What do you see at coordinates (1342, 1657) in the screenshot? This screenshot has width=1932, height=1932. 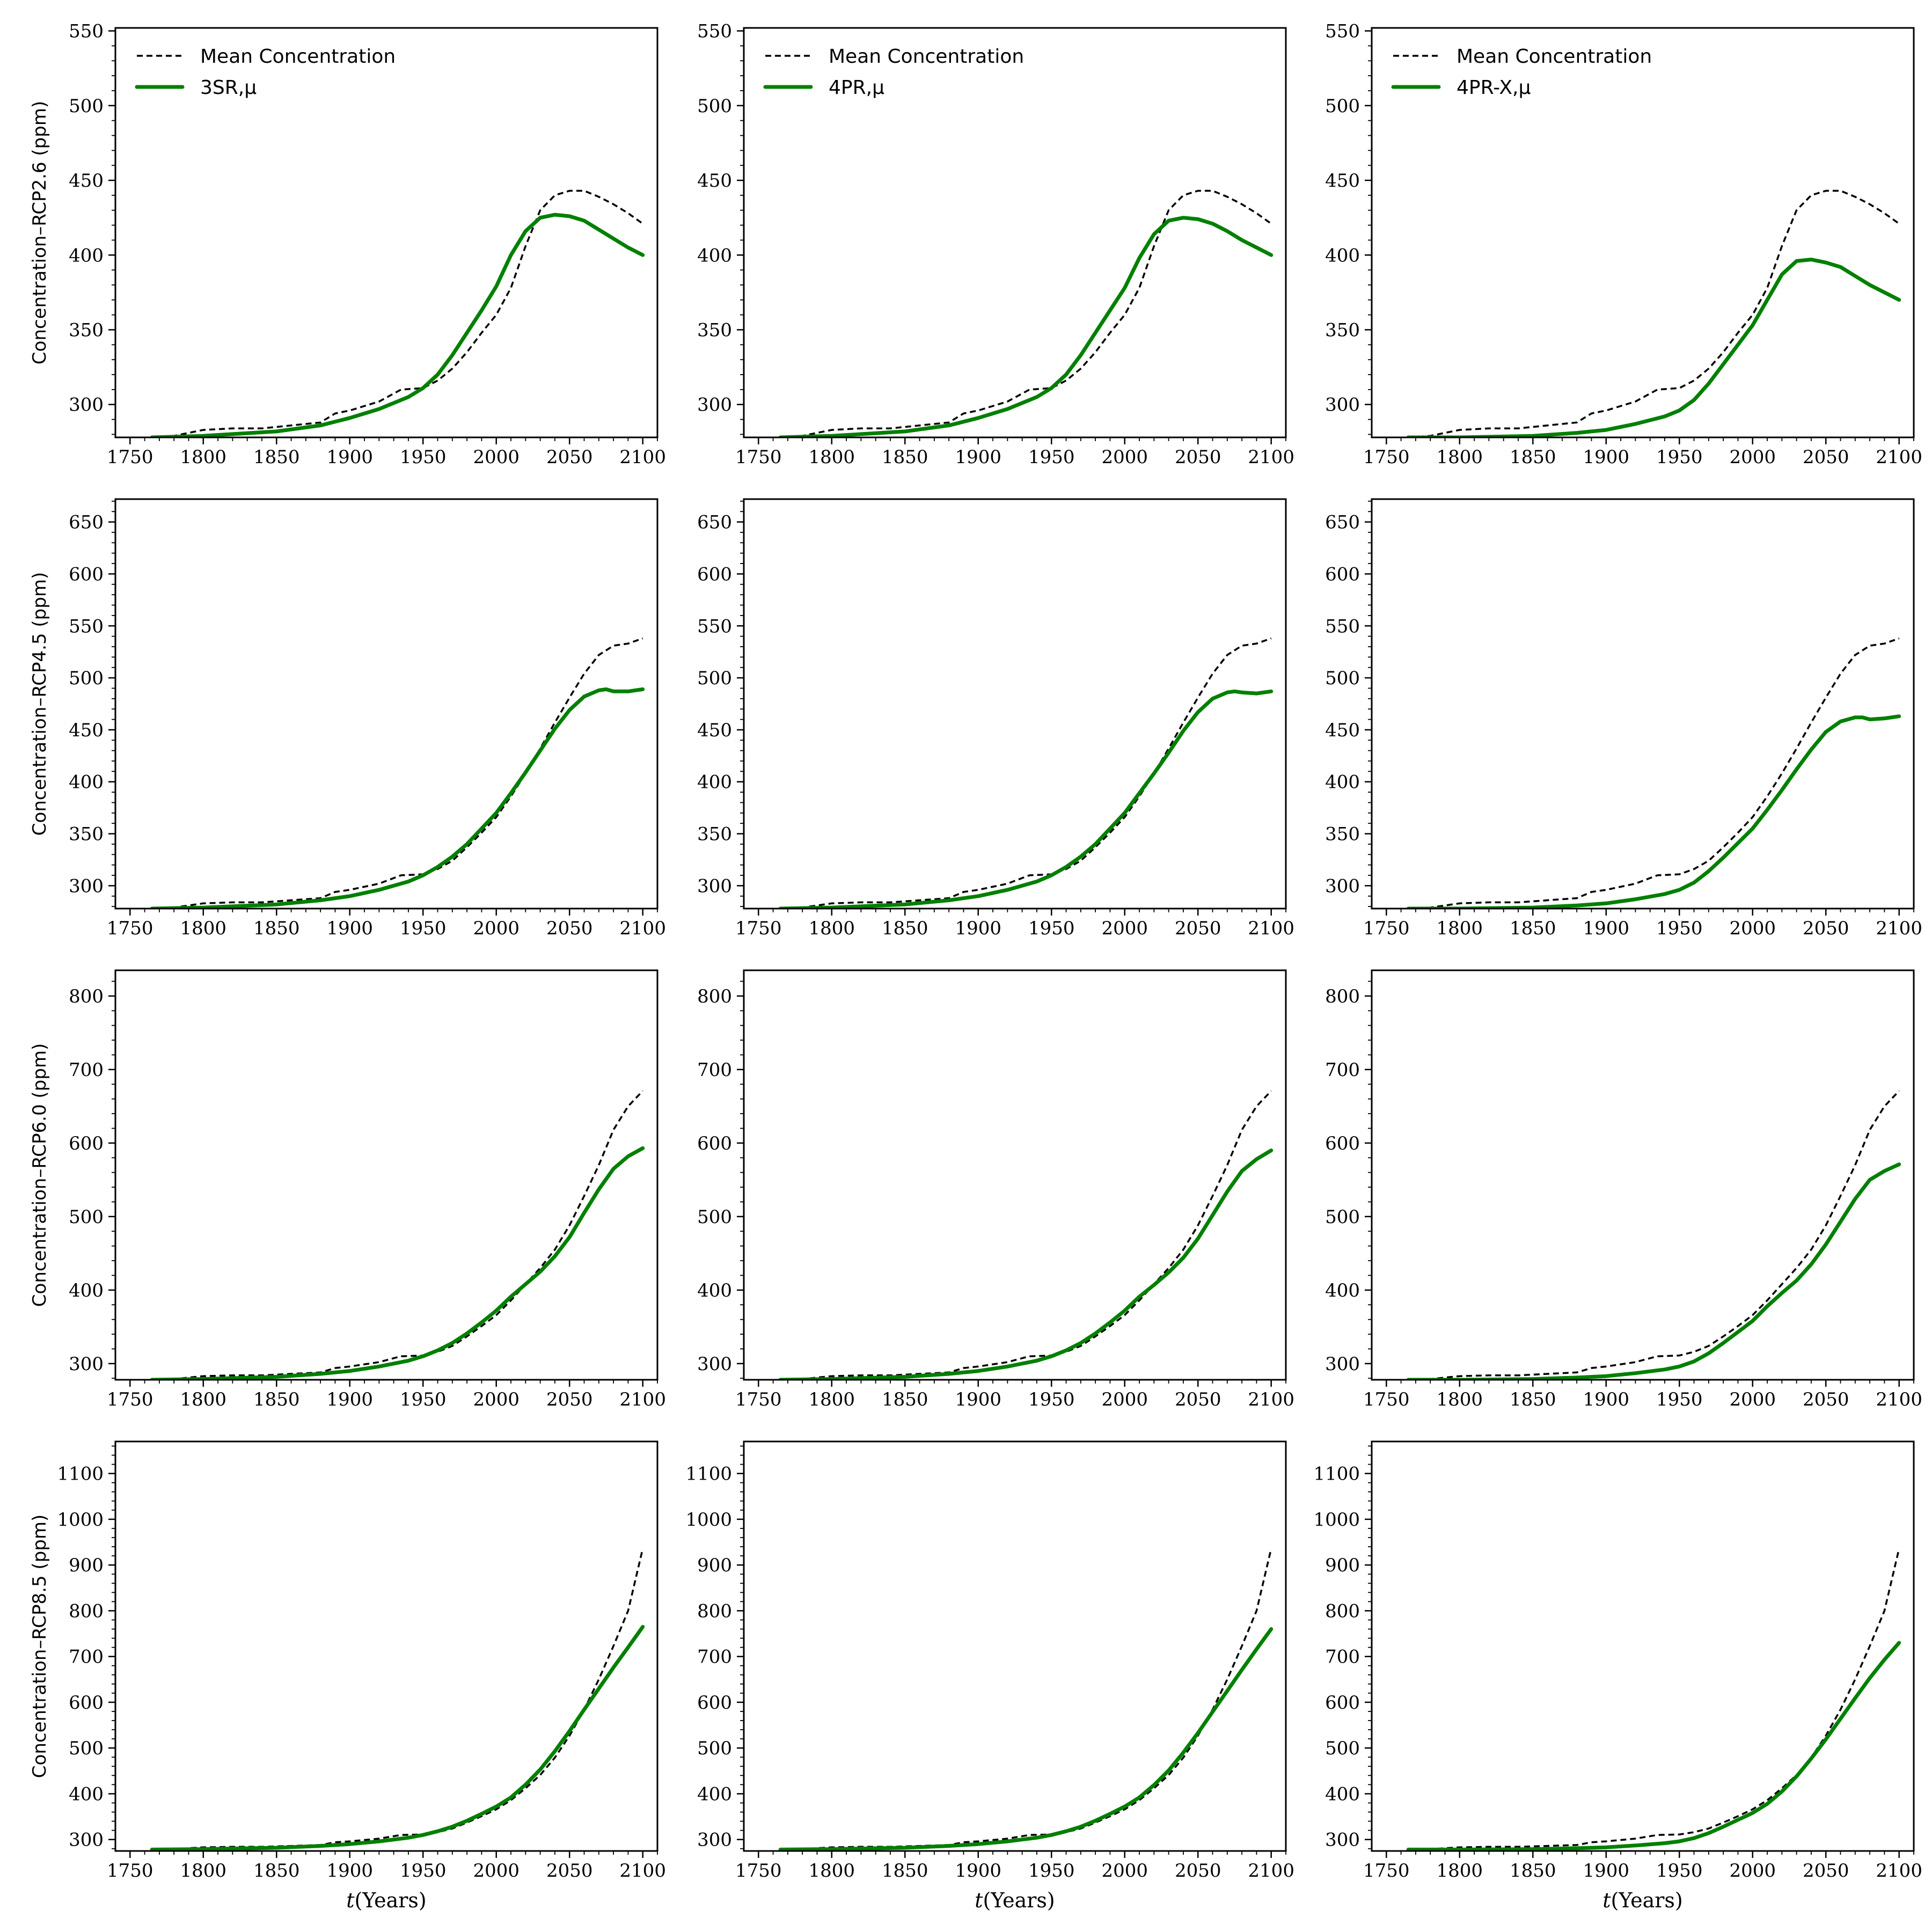 I see `y-tick-label: 700` at bounding box center [1342, 1657].